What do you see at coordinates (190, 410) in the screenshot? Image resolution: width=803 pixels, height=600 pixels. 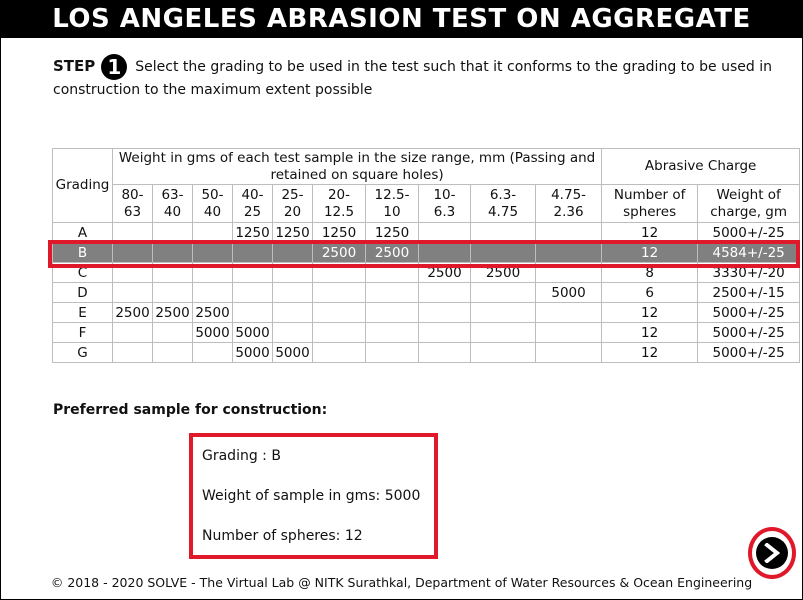 I see `preferred-sample-heading: Preferred sample for construction:` at bounding box center [190, 410].